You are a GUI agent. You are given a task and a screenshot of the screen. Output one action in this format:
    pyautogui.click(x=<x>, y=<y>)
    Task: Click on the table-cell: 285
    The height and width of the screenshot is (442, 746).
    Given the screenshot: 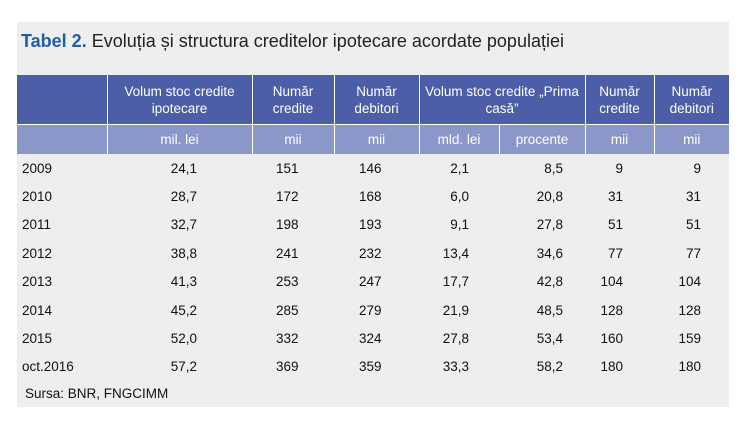 What is the action you would take?
    pyautogui.click(x=287, y=310)
    